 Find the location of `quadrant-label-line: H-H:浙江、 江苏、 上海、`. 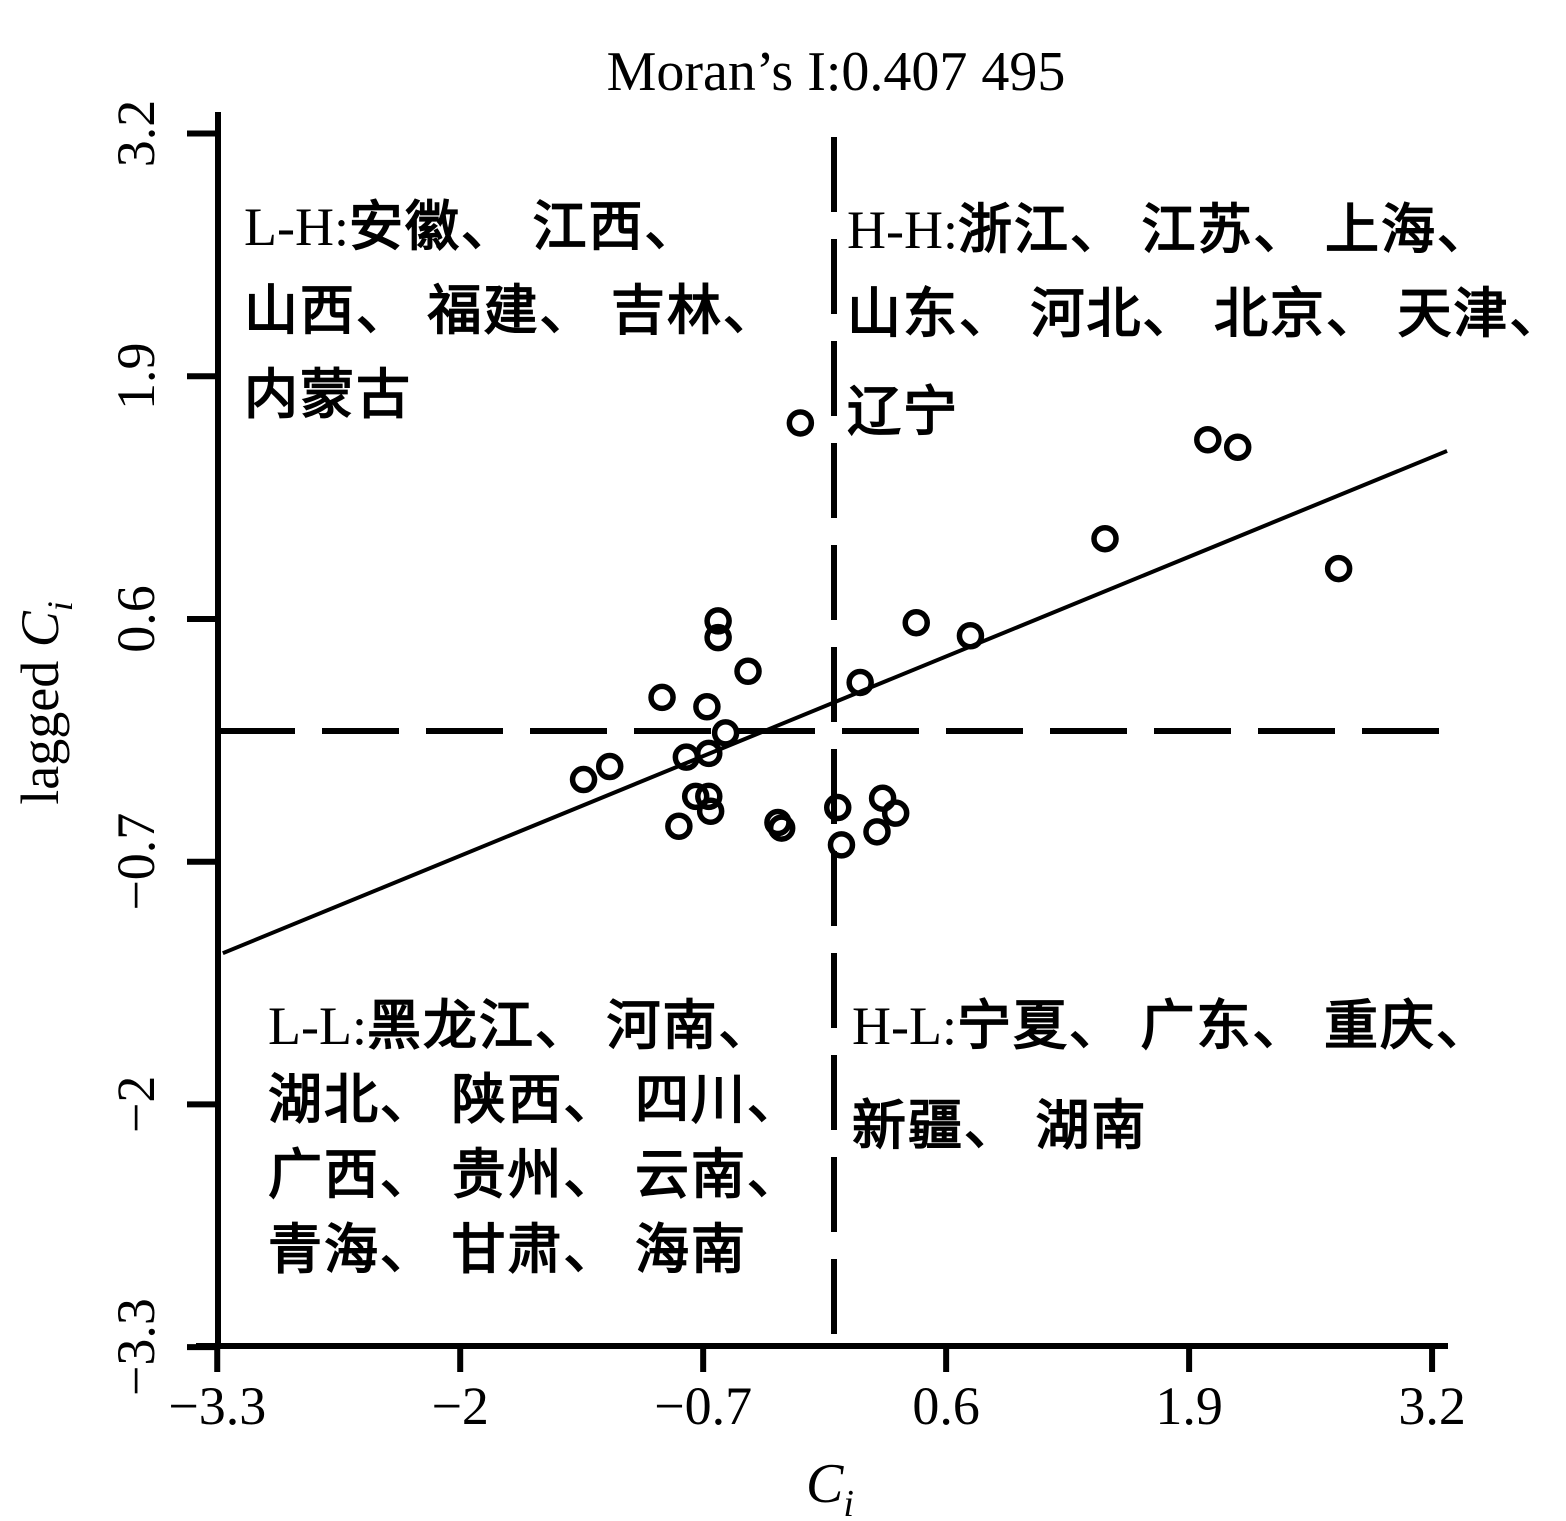

quadrant-label-line: H-H:浙江、 江苏、 上海、 is located at coordinates (1170, 230).